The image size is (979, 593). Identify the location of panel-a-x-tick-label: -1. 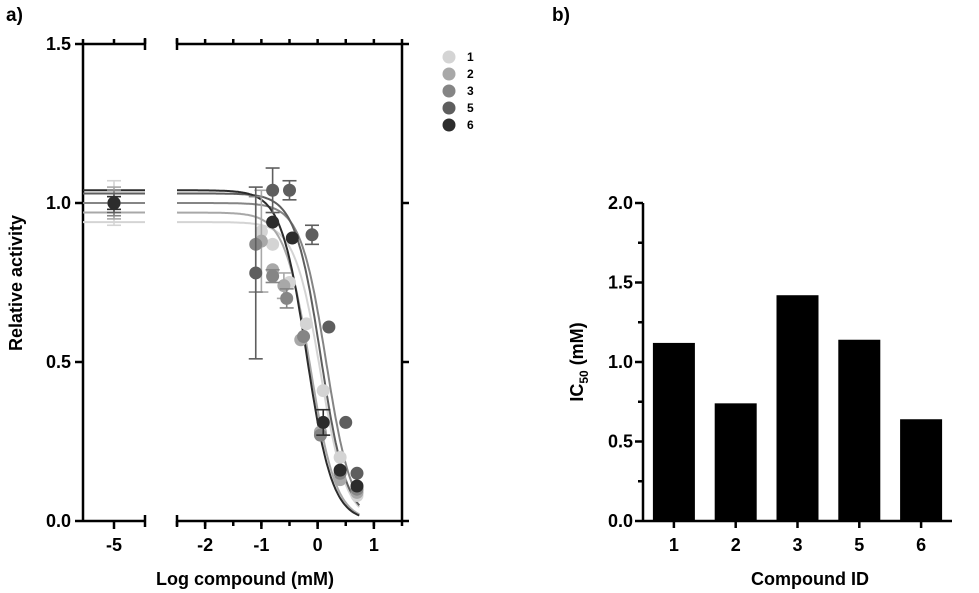
(261, 545).